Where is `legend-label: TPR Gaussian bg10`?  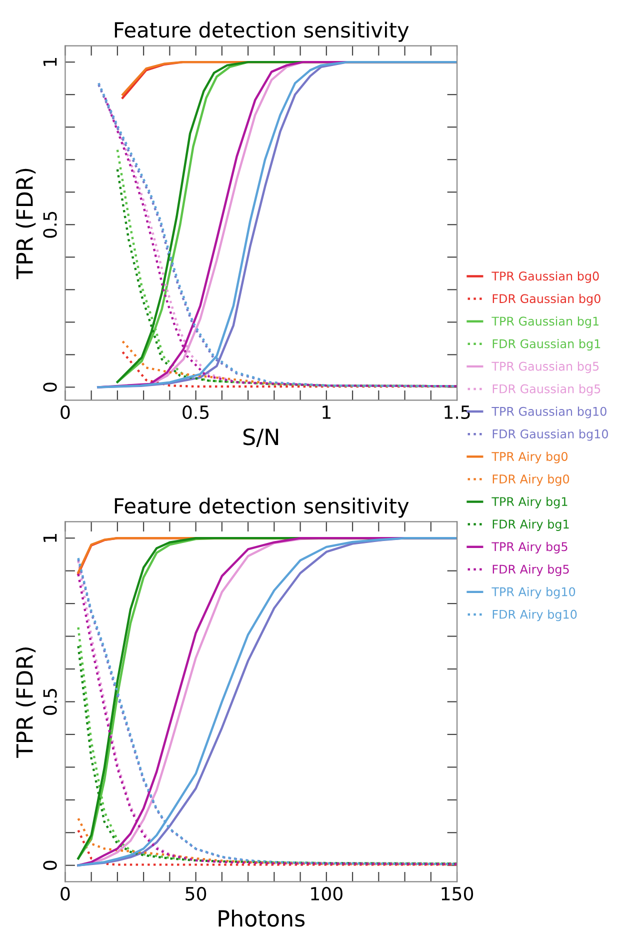
legend-label: TPR Gaussian bg10 is located at coordinates (549, 412).